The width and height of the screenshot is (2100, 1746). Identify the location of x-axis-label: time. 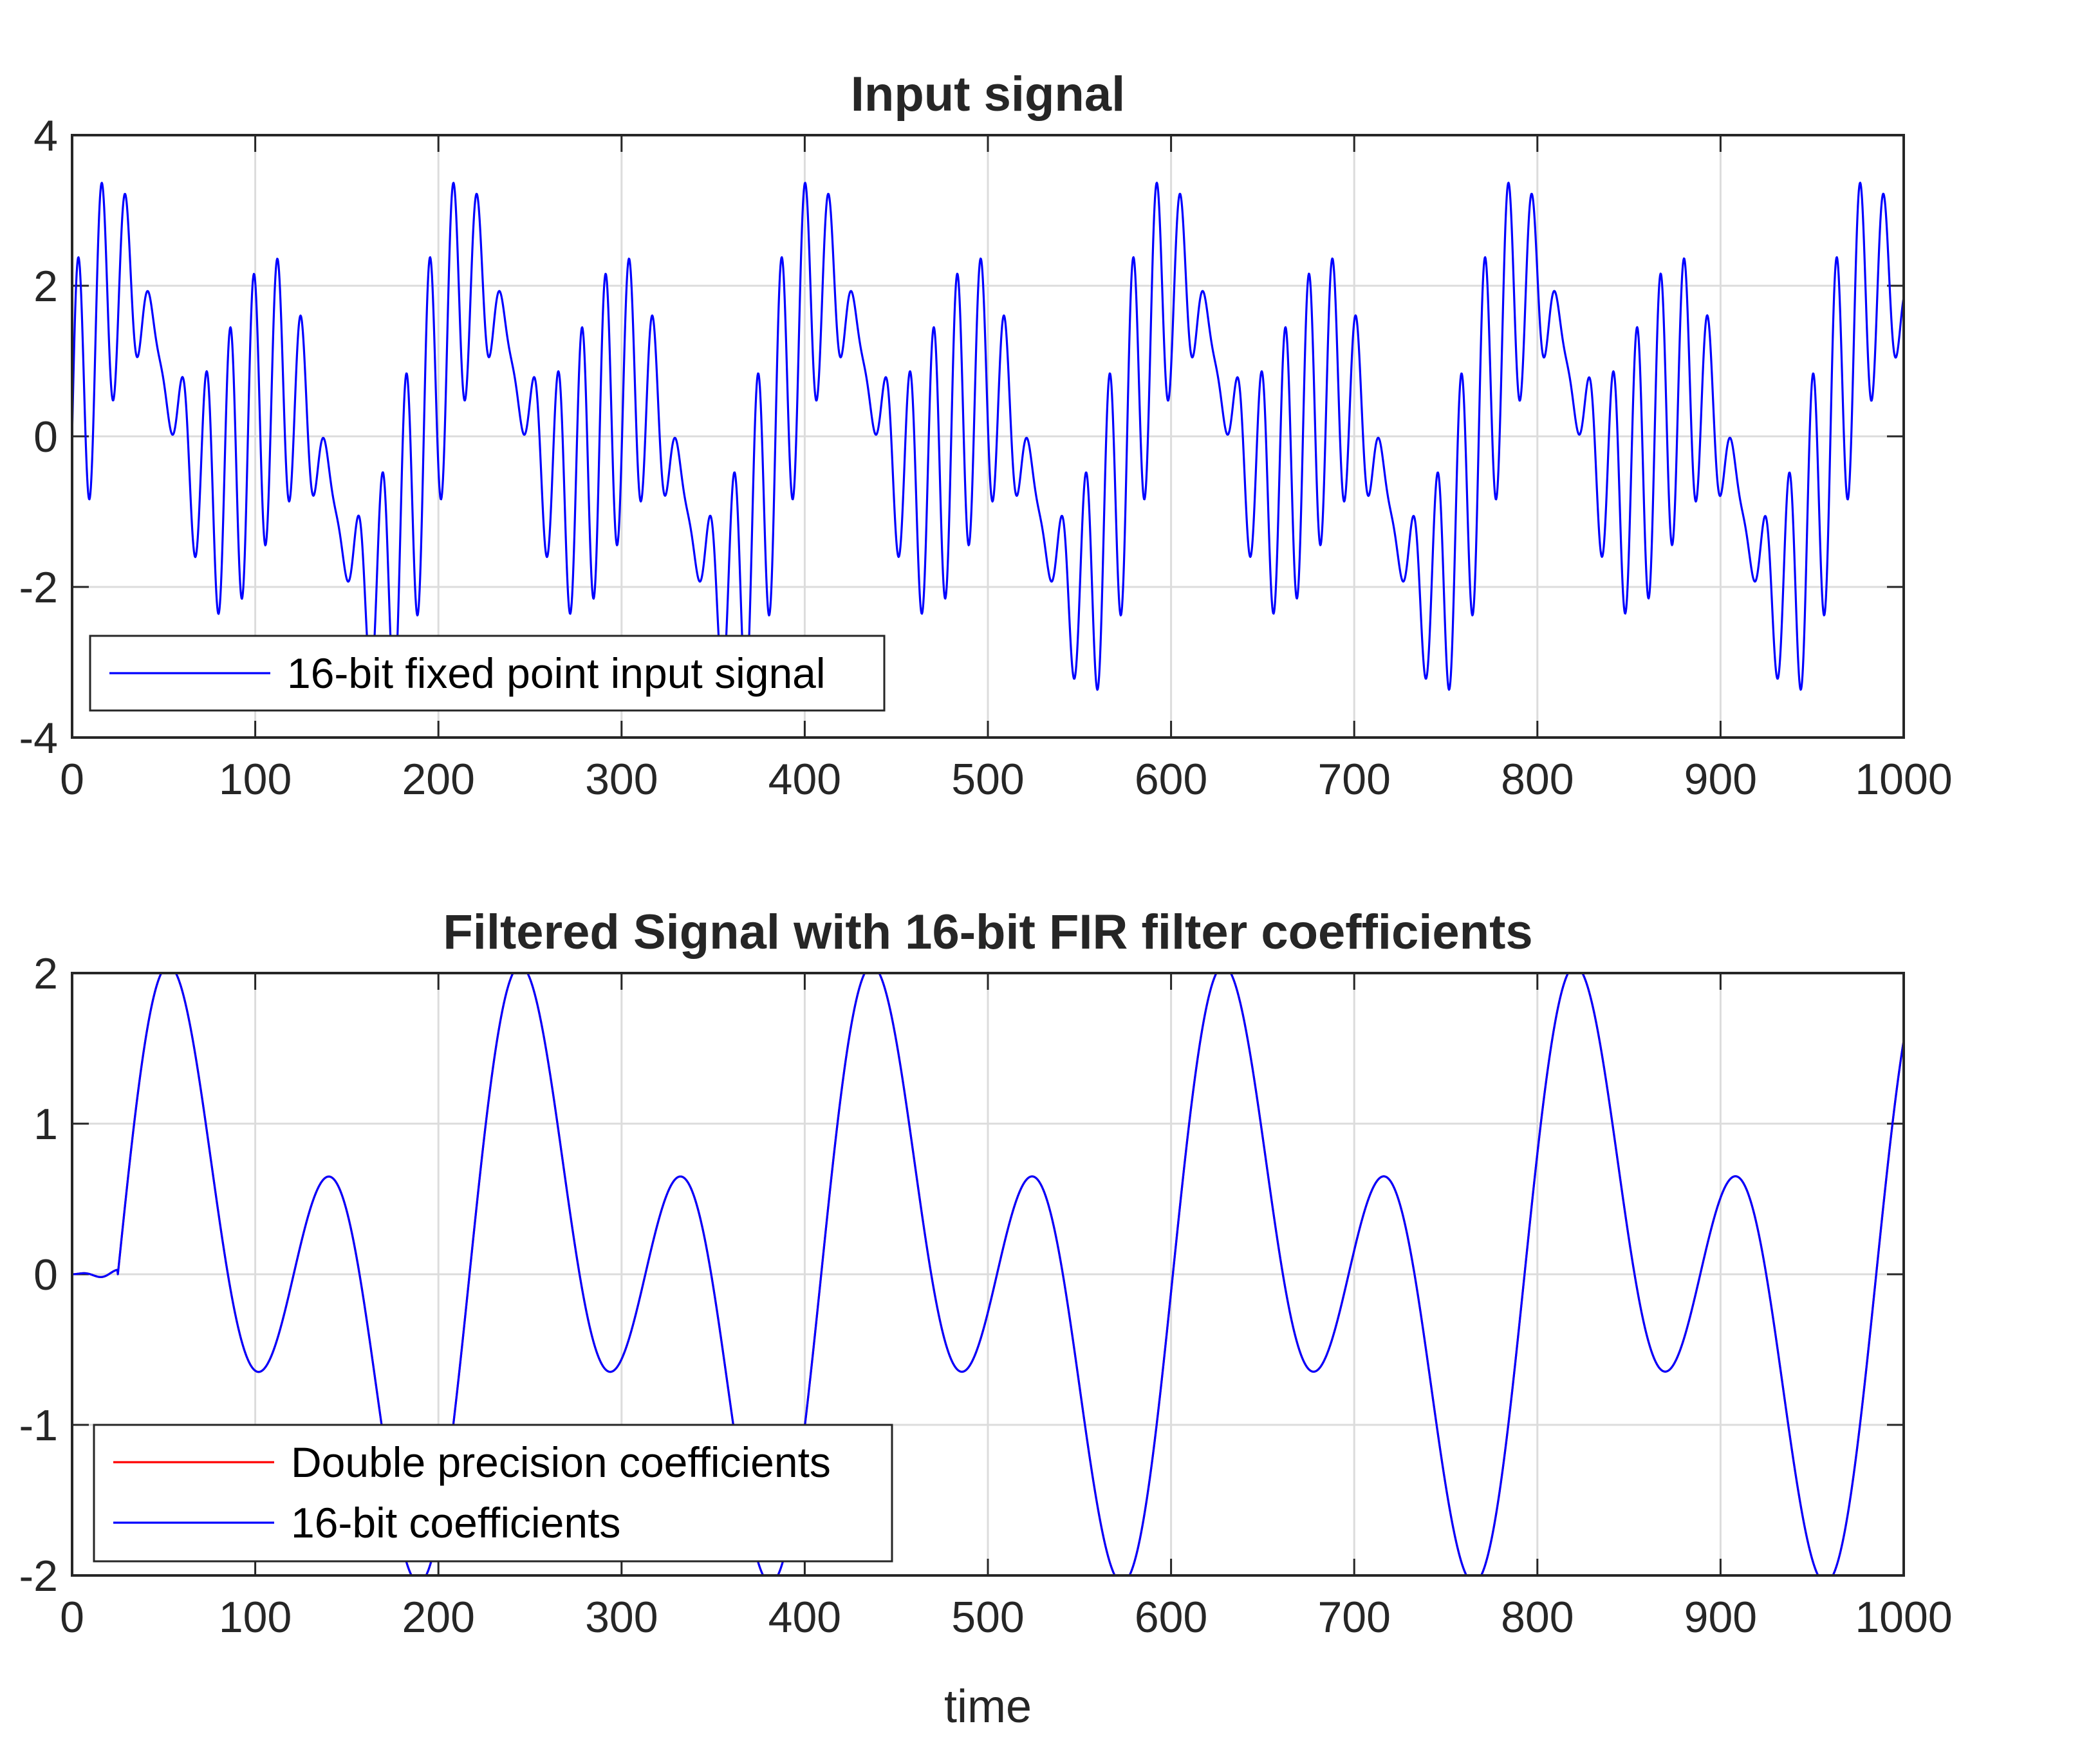
(988, 1706).